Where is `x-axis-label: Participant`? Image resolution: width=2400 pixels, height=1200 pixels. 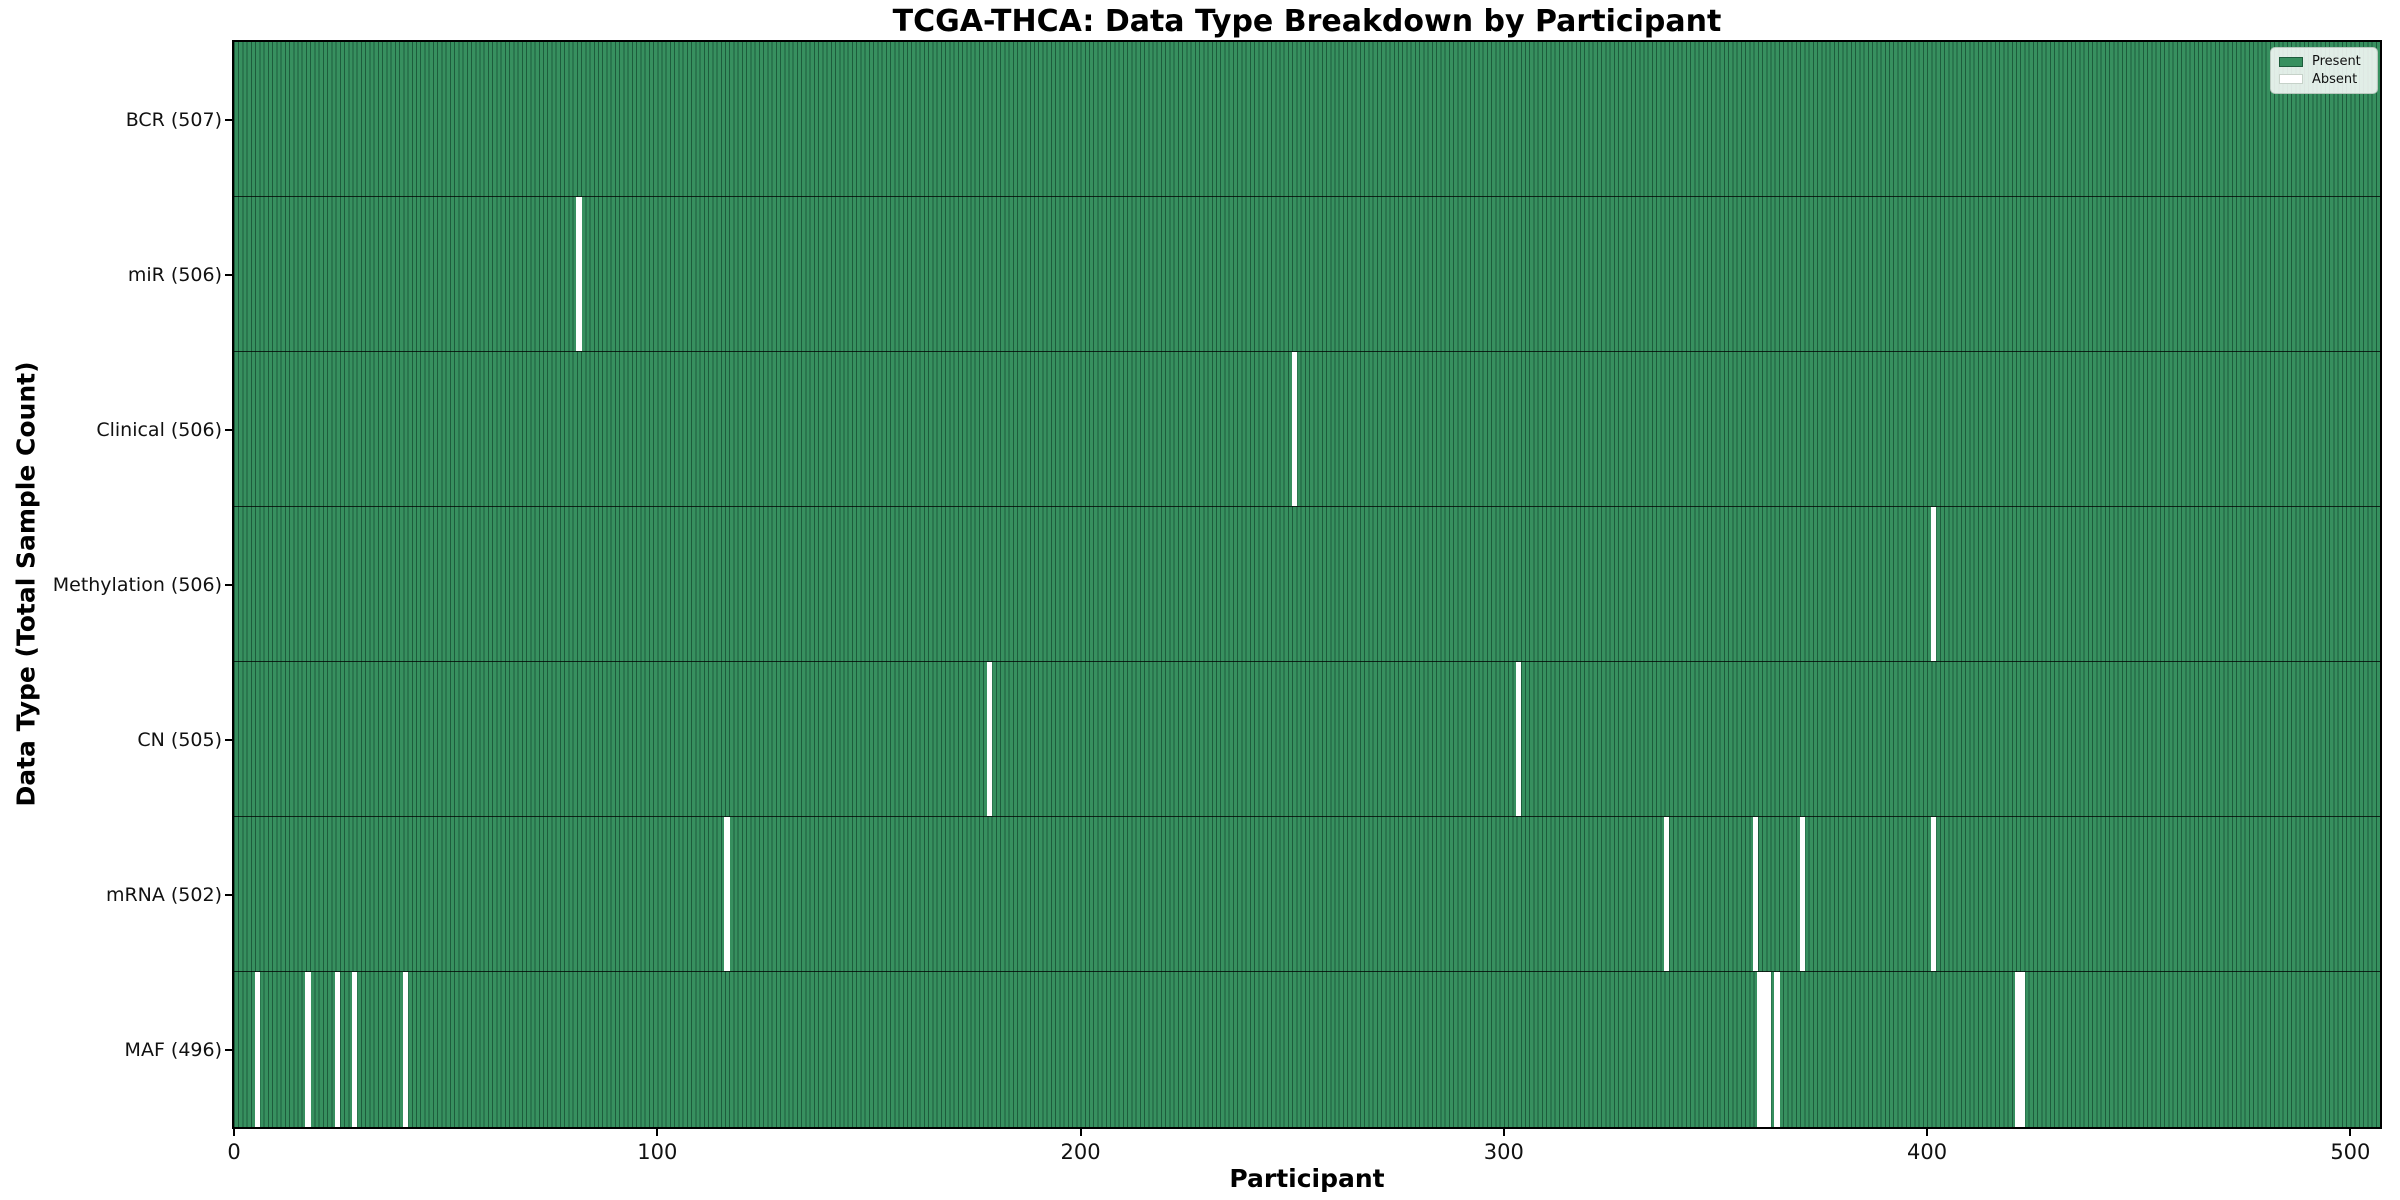
x-axis-label: Participant is located at coordinates (1307, 1178).